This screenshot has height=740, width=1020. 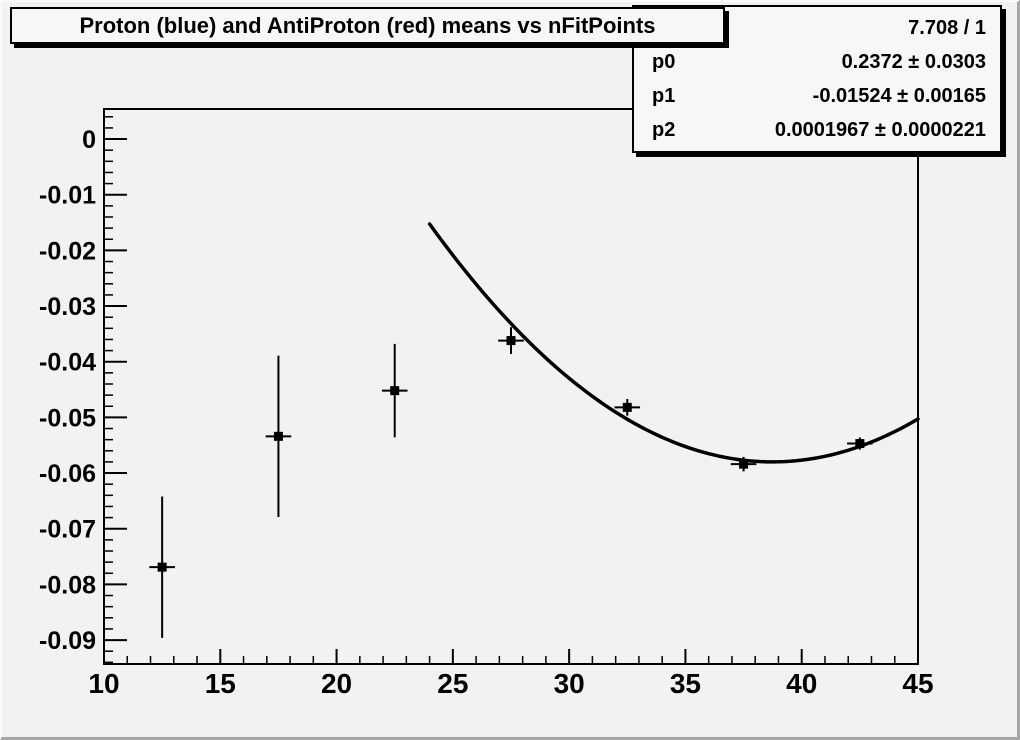 I want to click on y-tick-label: -0.03, so click(x=67, y=307).